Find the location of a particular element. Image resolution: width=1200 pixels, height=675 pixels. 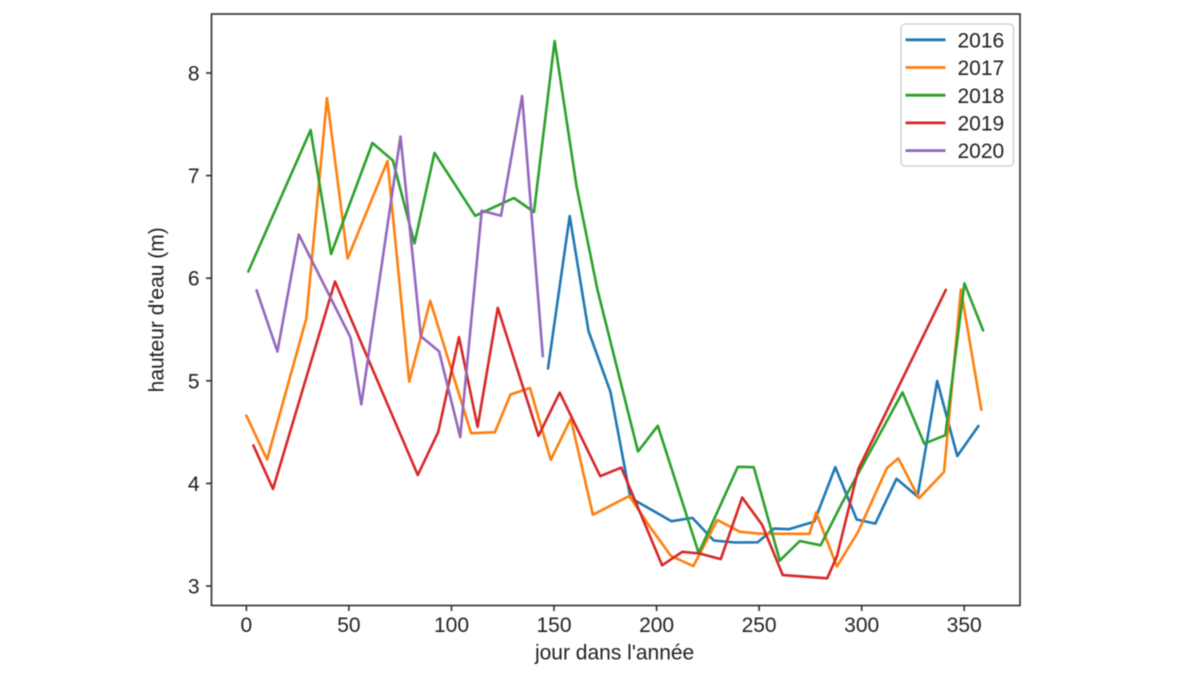

svg-text: 250 is located at coordinates (759, 625).